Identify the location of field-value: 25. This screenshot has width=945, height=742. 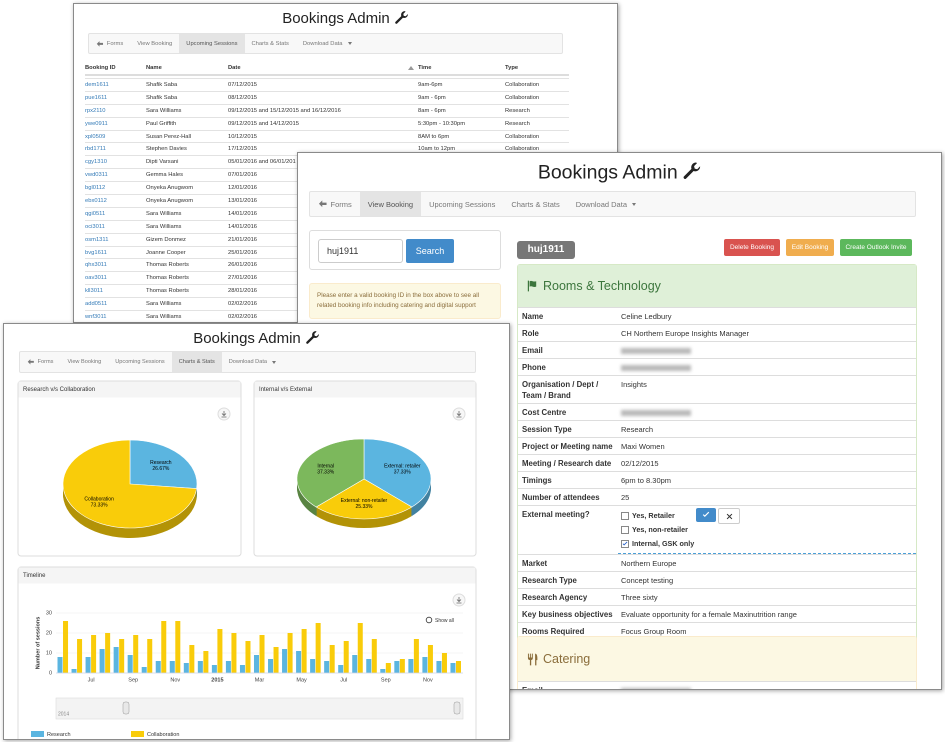
(625, 497).